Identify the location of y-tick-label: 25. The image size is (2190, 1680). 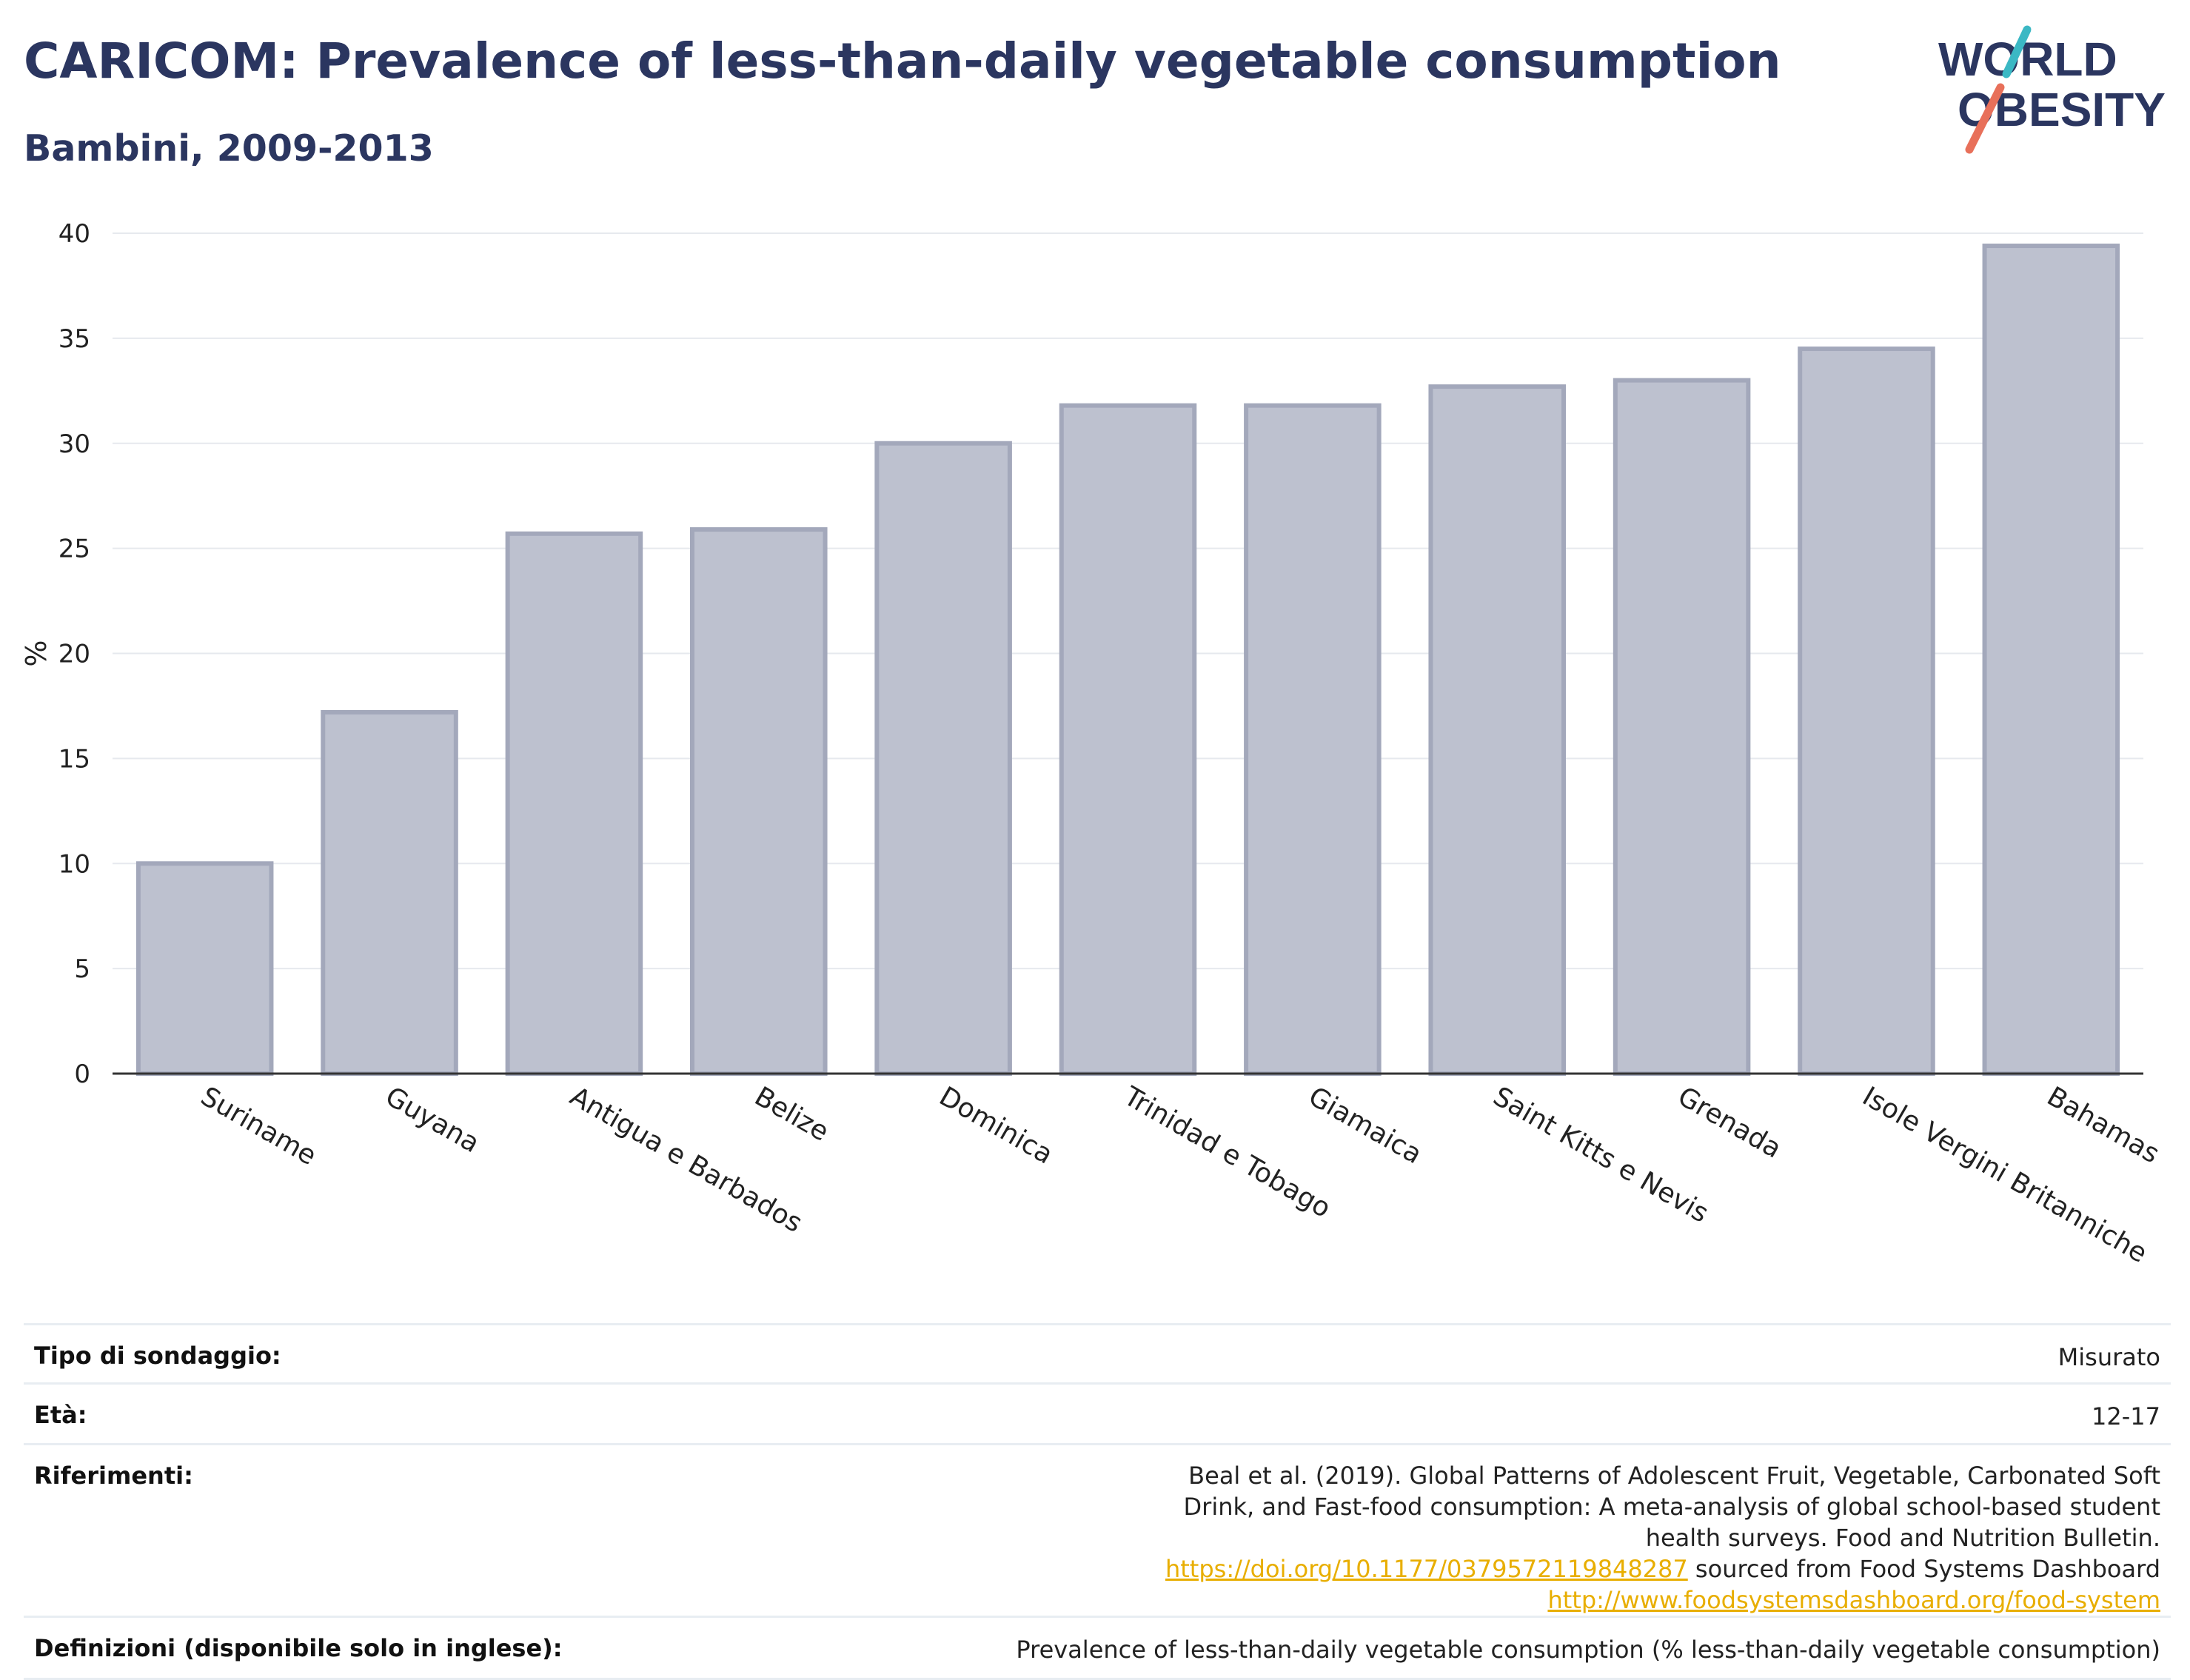
(74, 549).